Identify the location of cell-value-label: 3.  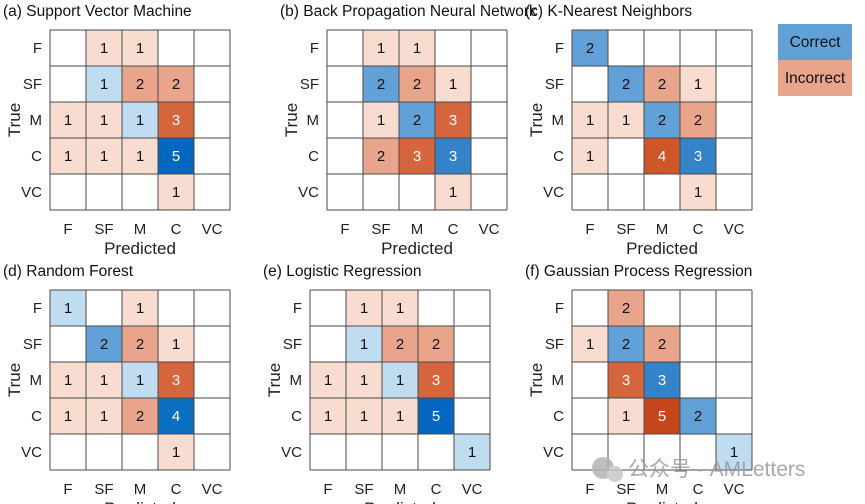
(453, 120).